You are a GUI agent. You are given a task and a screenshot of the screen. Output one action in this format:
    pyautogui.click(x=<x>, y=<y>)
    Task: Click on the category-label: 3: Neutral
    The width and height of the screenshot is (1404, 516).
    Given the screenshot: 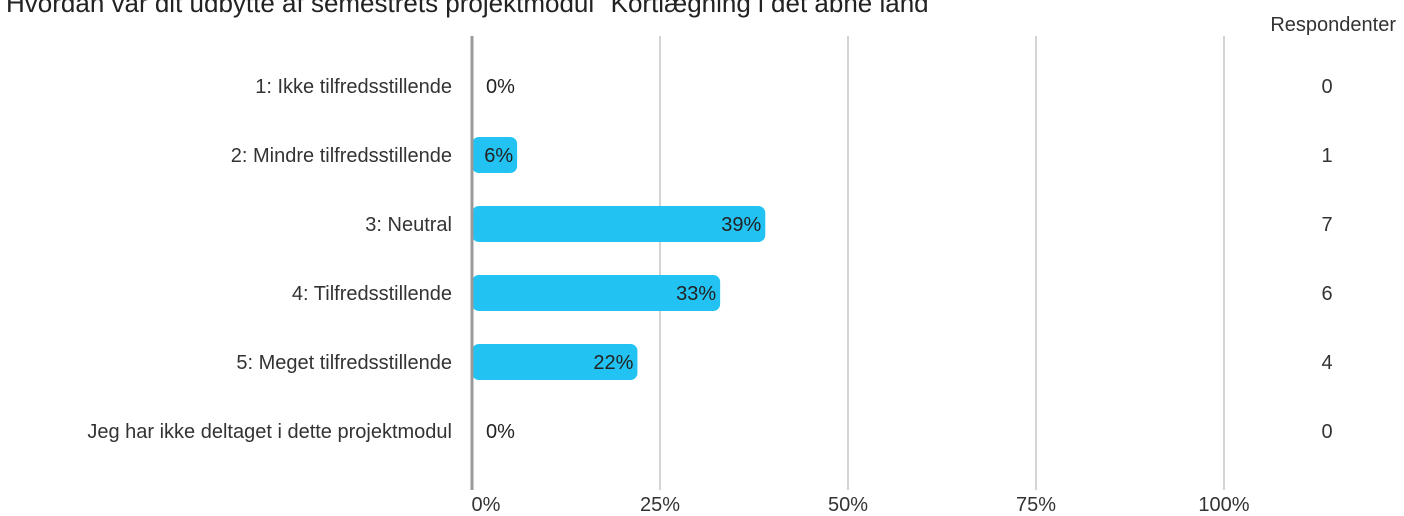 What is the action you would take?
    pyautogui.click(x=408, y=225)
    